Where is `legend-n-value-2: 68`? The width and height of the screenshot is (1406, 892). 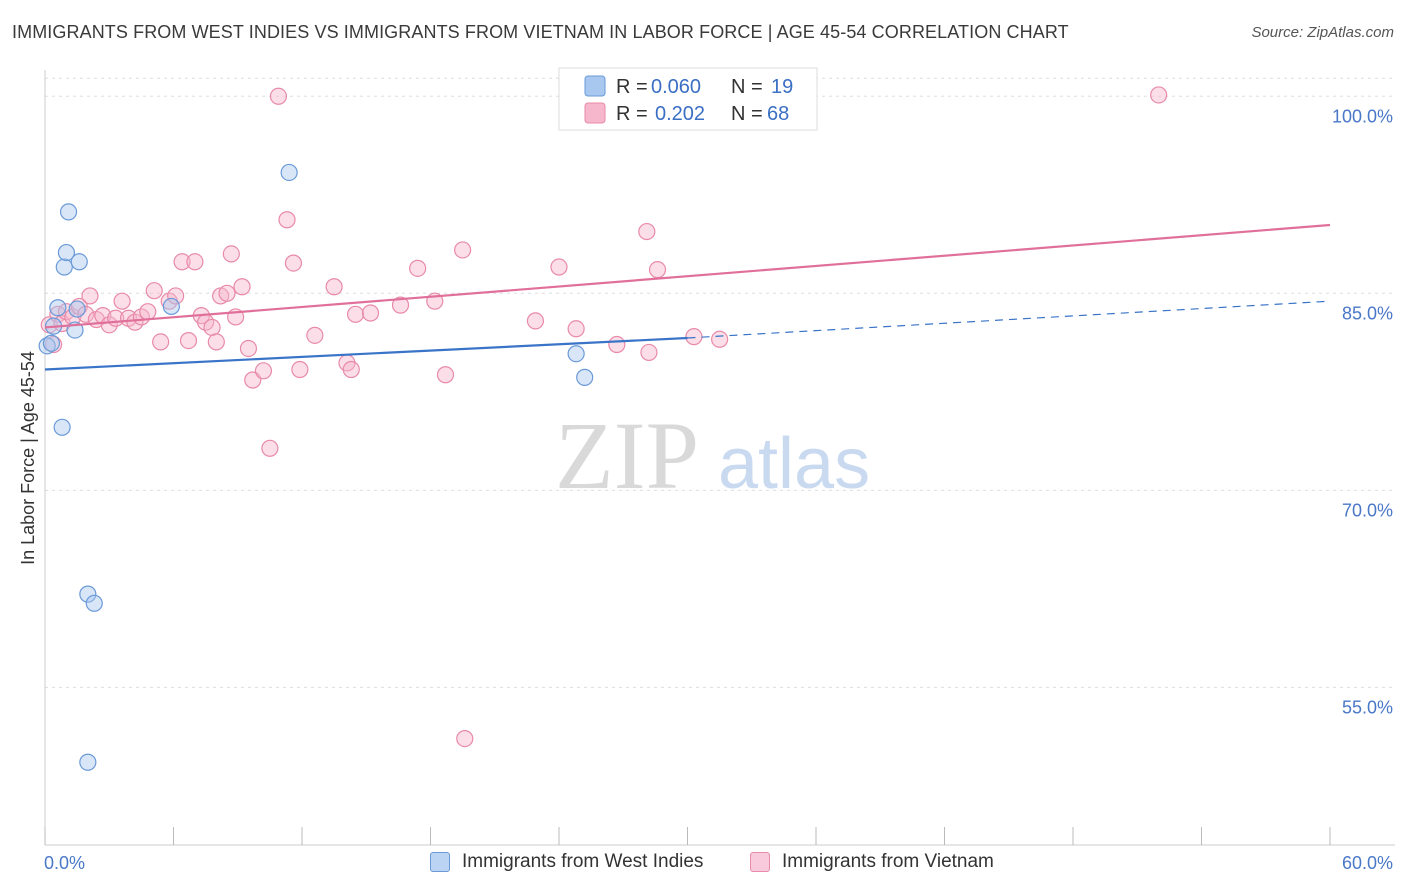 legend-n-value-2: 68 is located at coordinates (778, 114).